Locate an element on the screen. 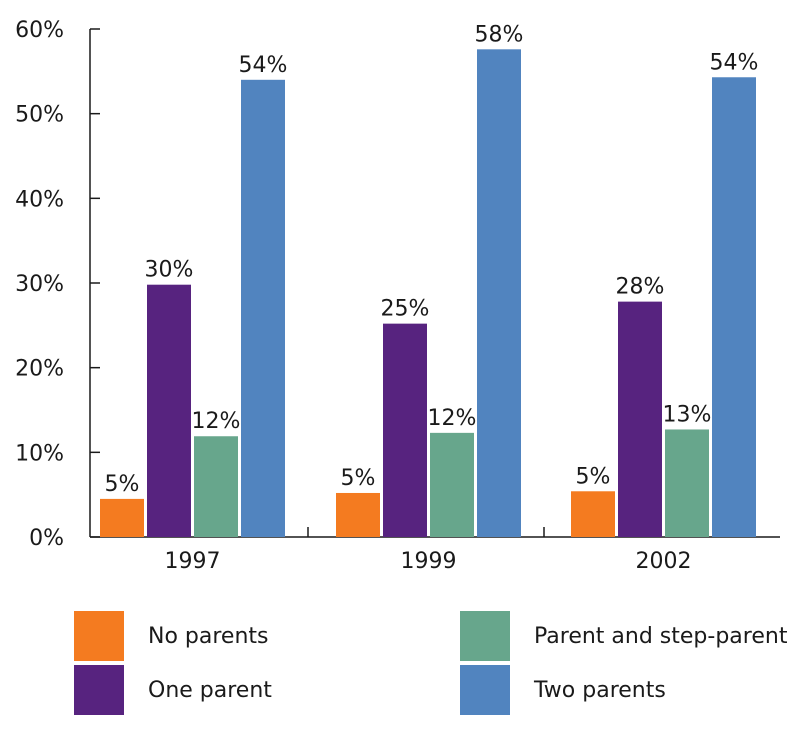 This screenshot has width=811, height=737. bar-value-label: 28% is located at coordinates (640, 287).